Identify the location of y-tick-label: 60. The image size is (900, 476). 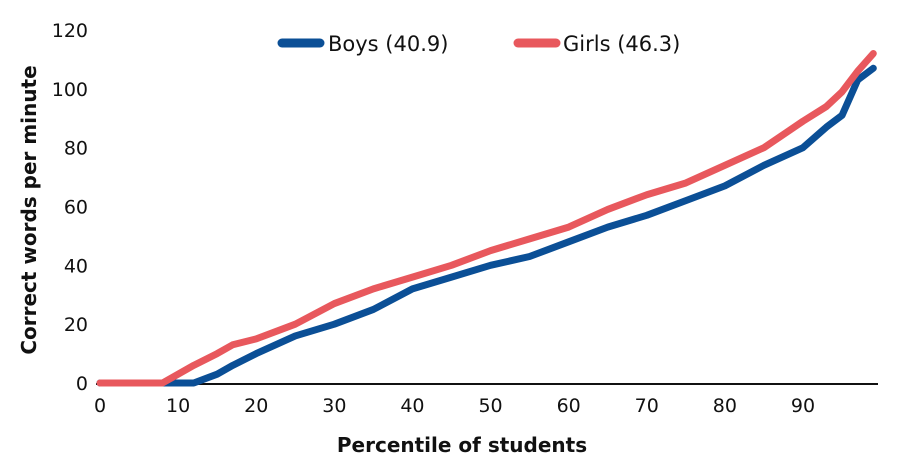
(76, 208).